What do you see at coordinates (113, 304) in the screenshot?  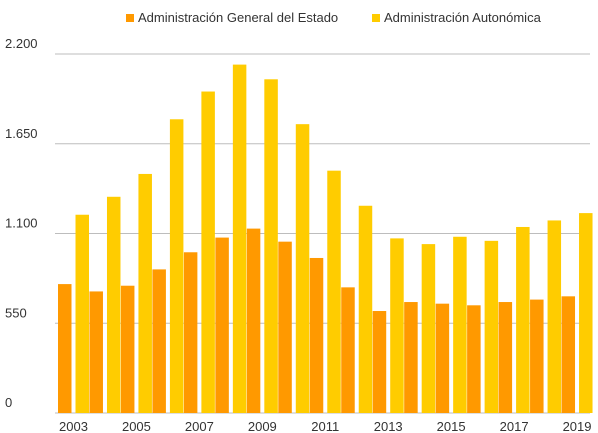 I see `bar-autonomica-2004` at bounding box center [113, 304].